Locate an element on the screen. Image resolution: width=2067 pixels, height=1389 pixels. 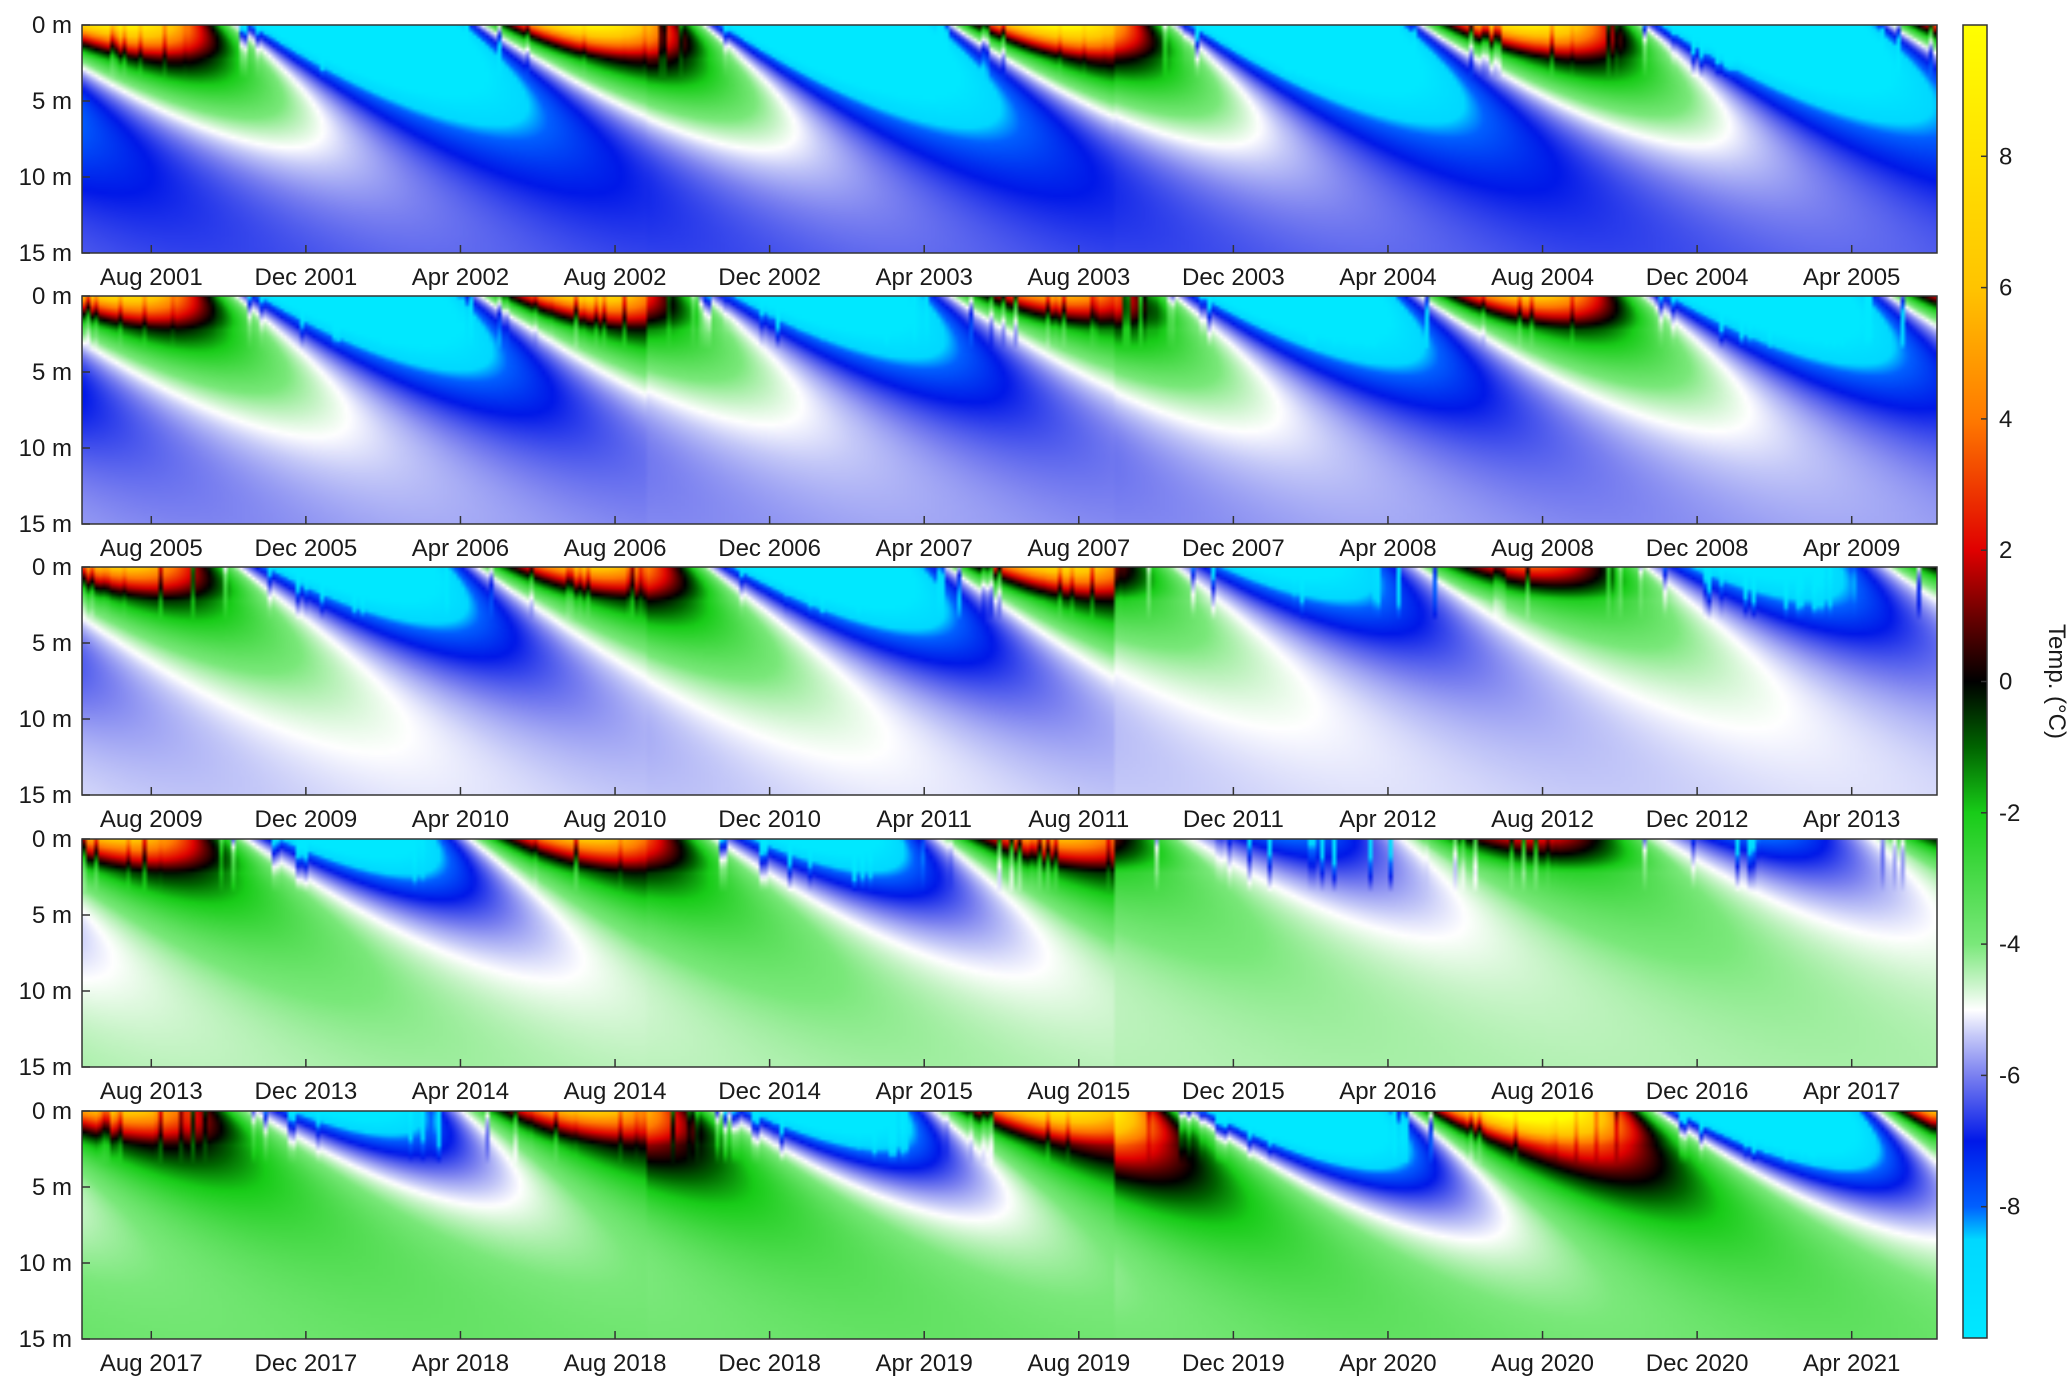
x-tick-label: Apr 2014 is located at coordinates (460, 1091).